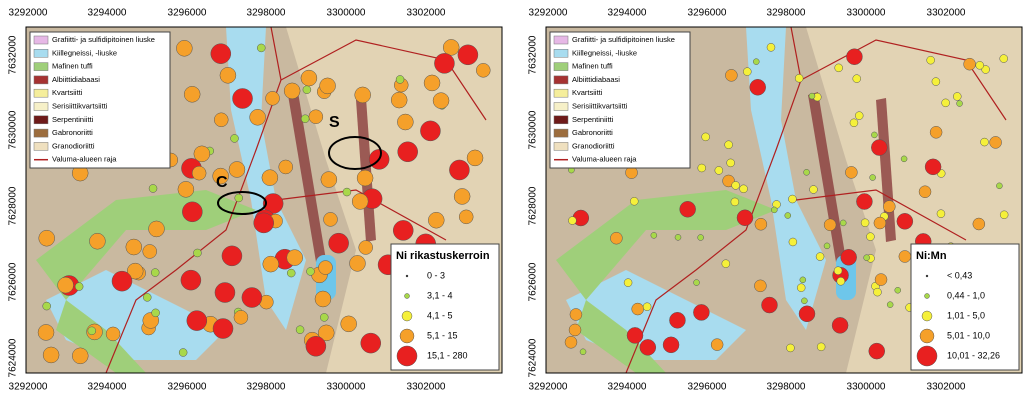 The height and width of the screenshot is (402, 1024). Describe the element at coordinates (973, 355) in the screenshot. I see `symbol-label: 10,01 - 32,26` at that location.